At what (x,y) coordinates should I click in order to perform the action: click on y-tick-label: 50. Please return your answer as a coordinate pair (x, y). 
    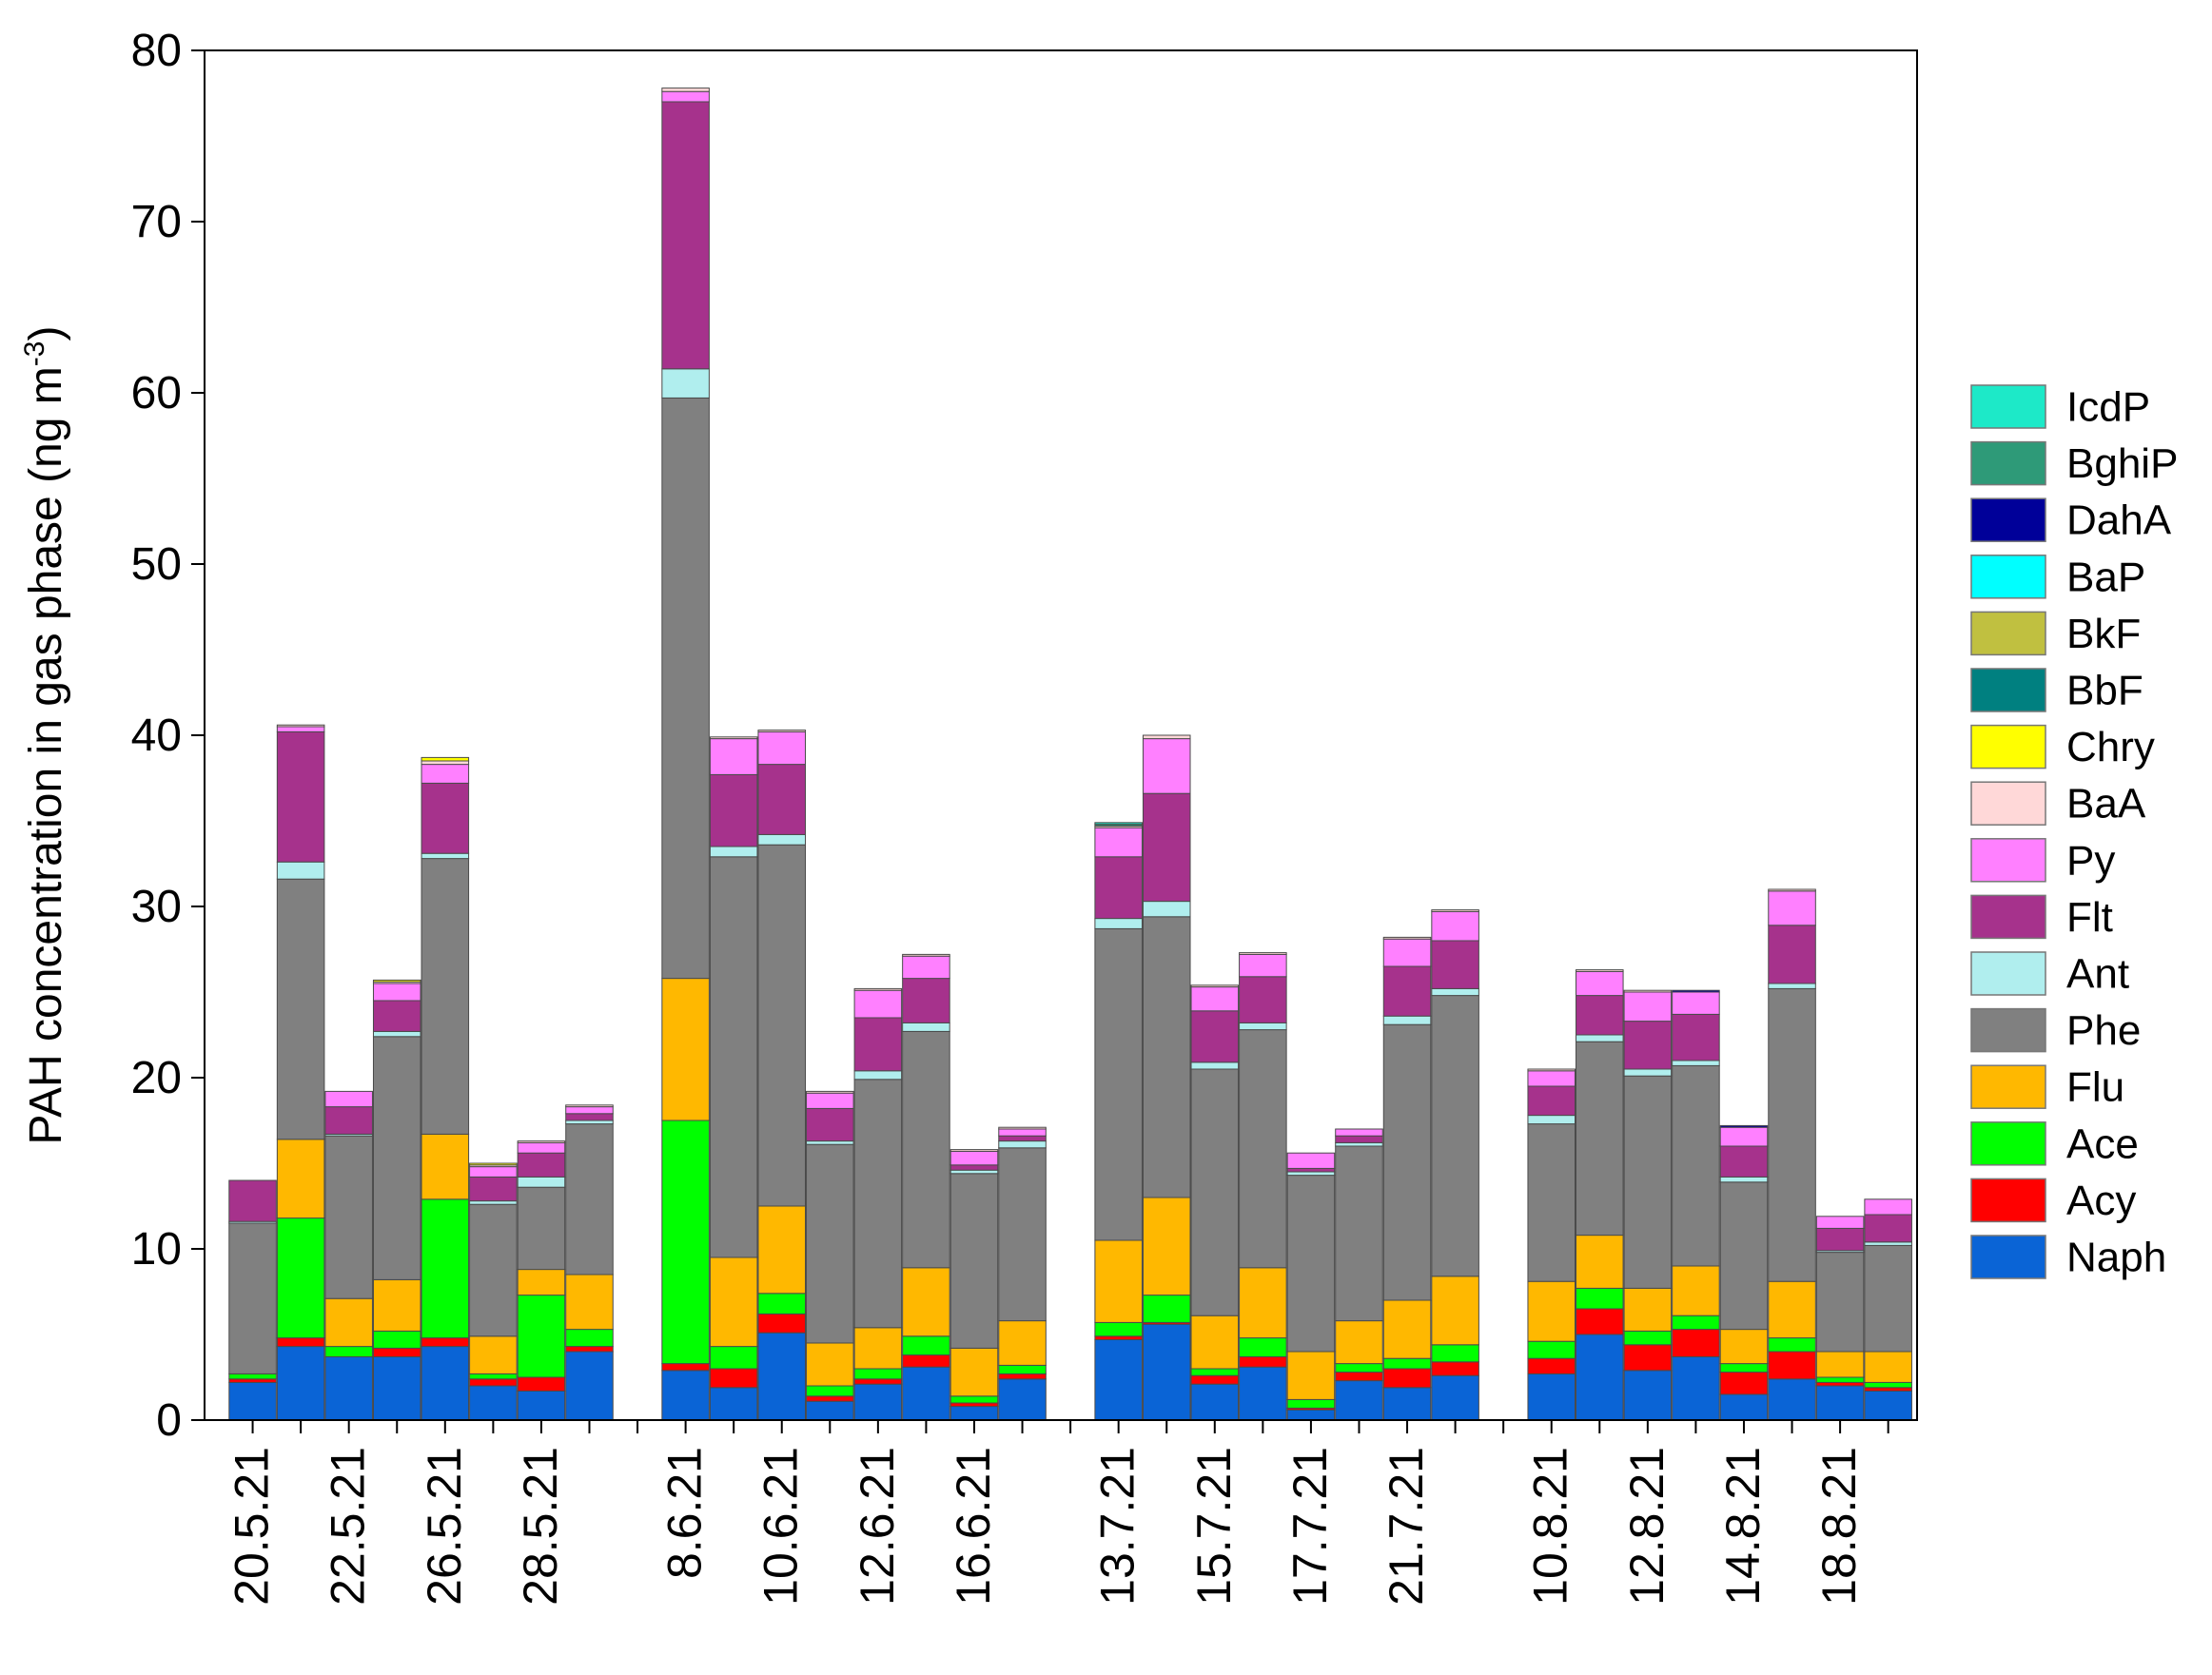
    Looking at the image, I should click on (156, 564).